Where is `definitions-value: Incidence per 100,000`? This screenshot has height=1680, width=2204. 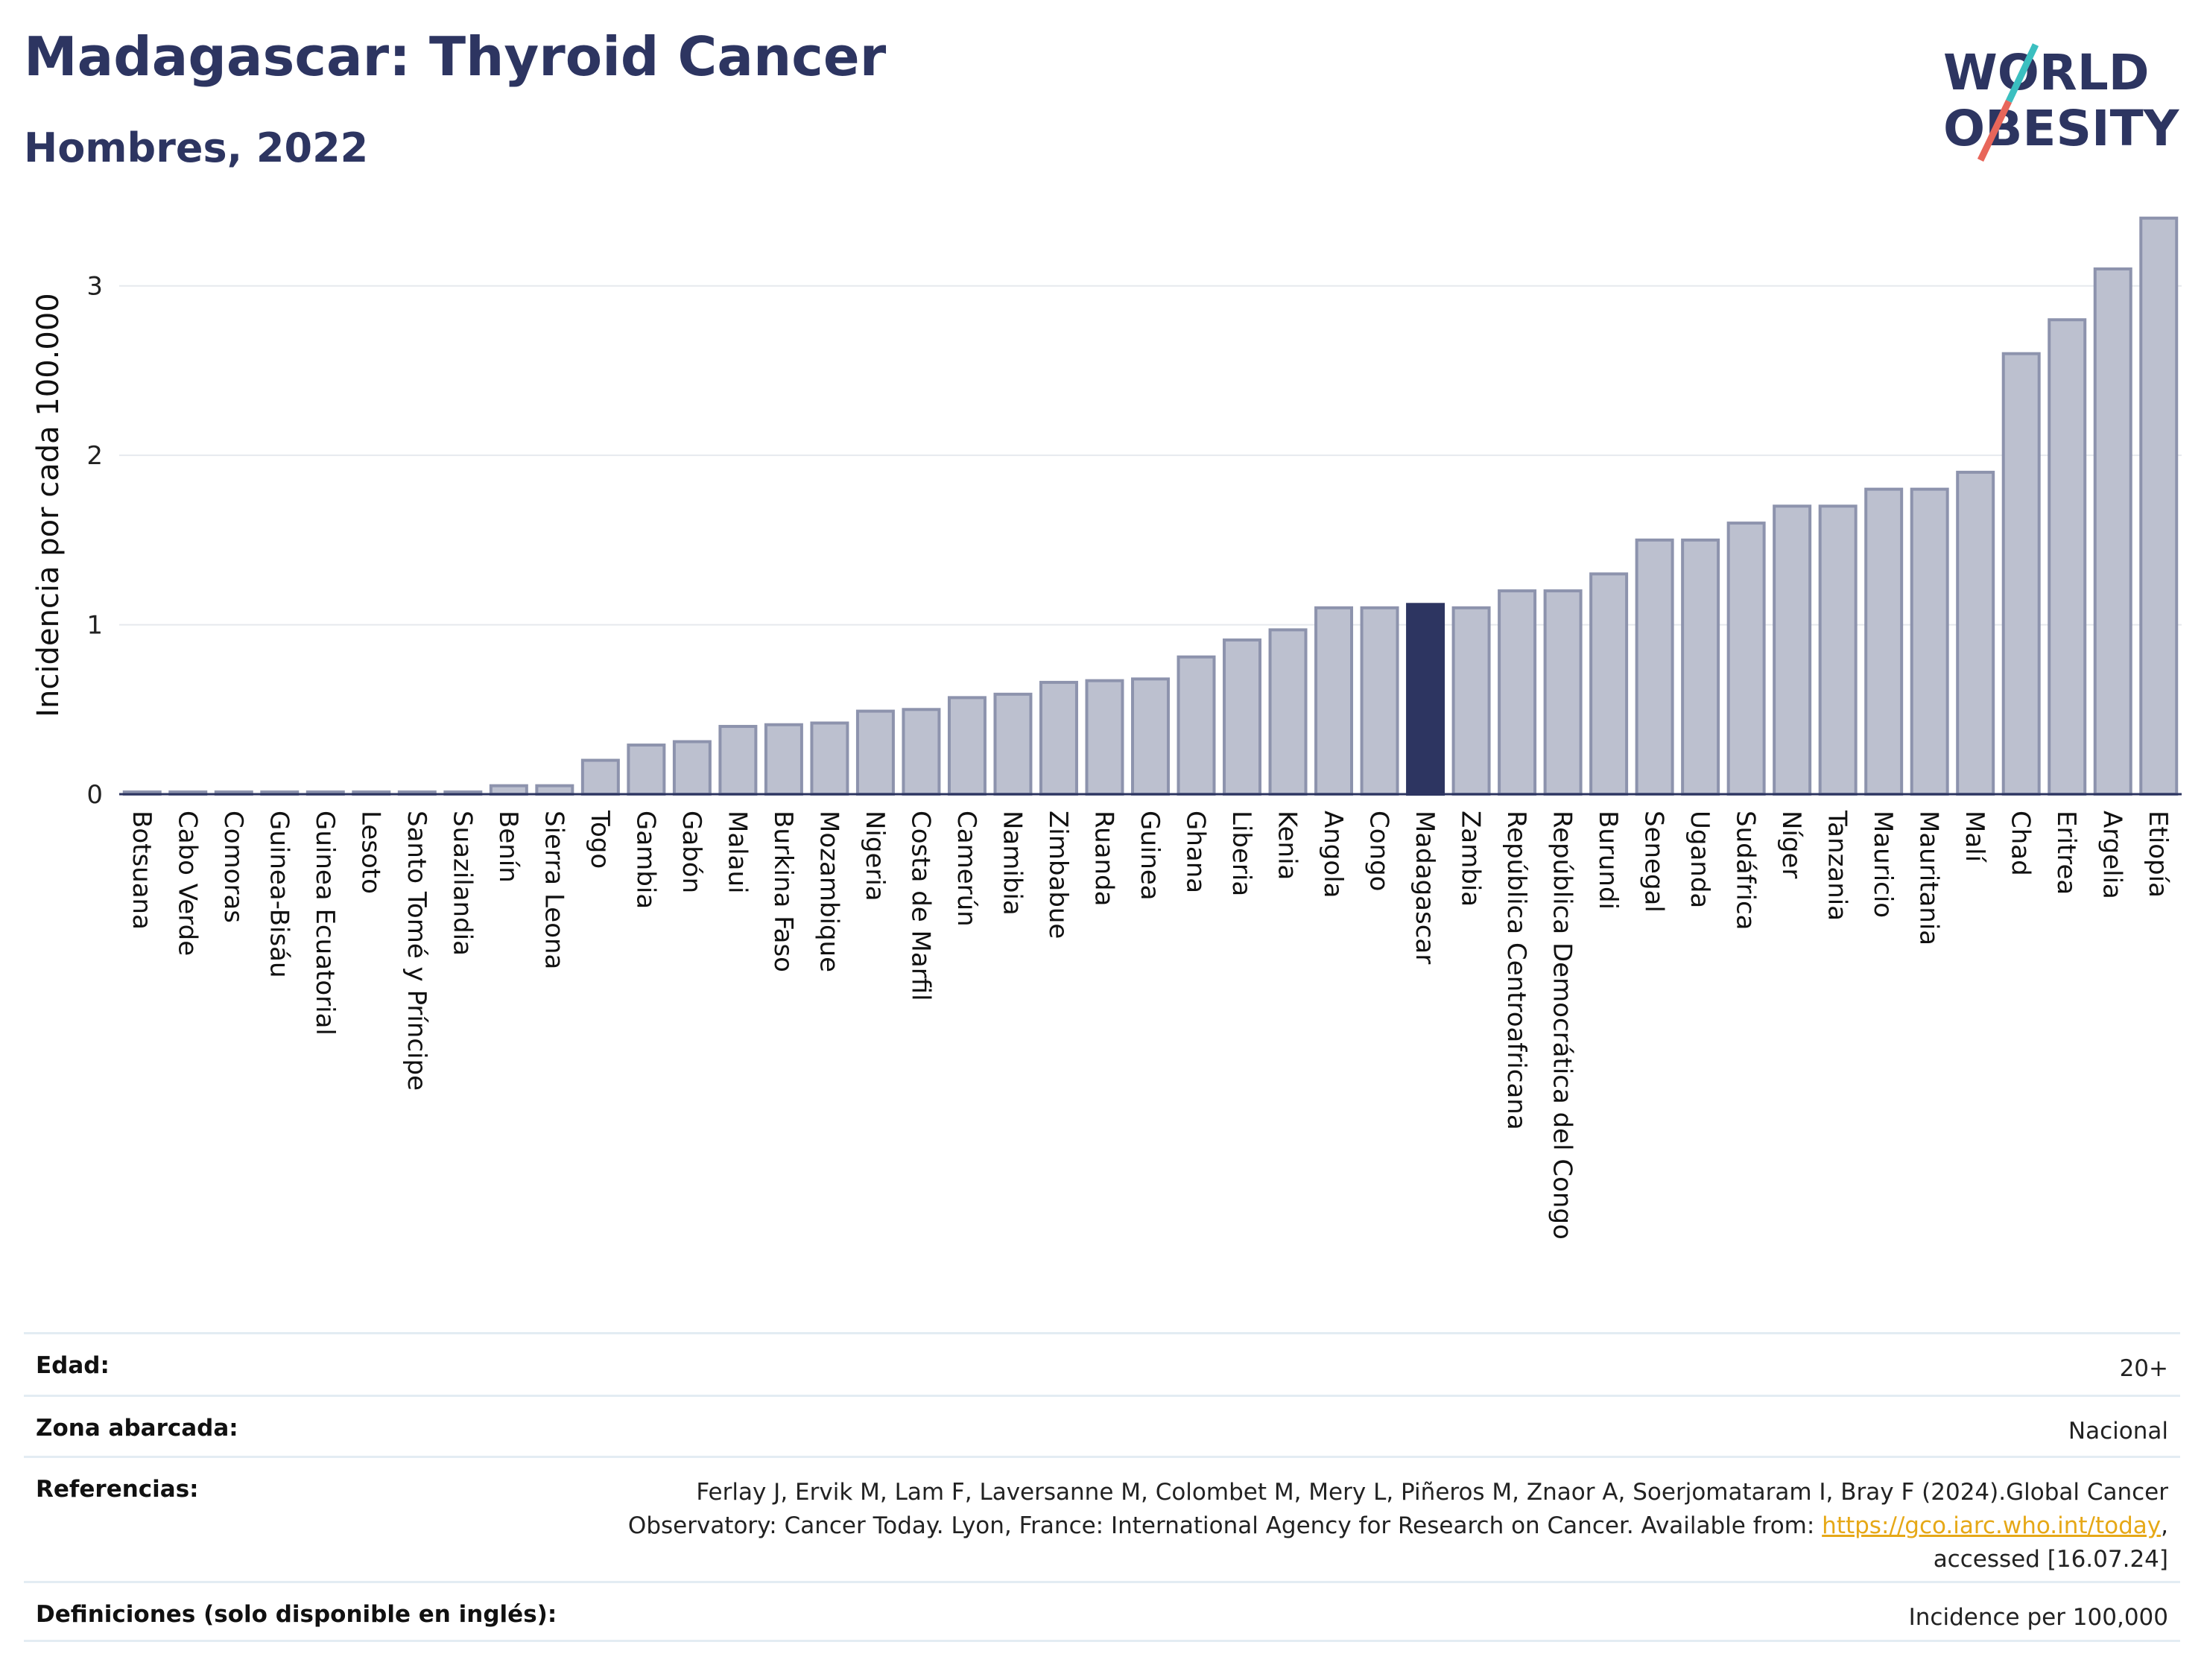
definitions-value: Incidence per 100,000 is located at coordinates (2038, 1617).